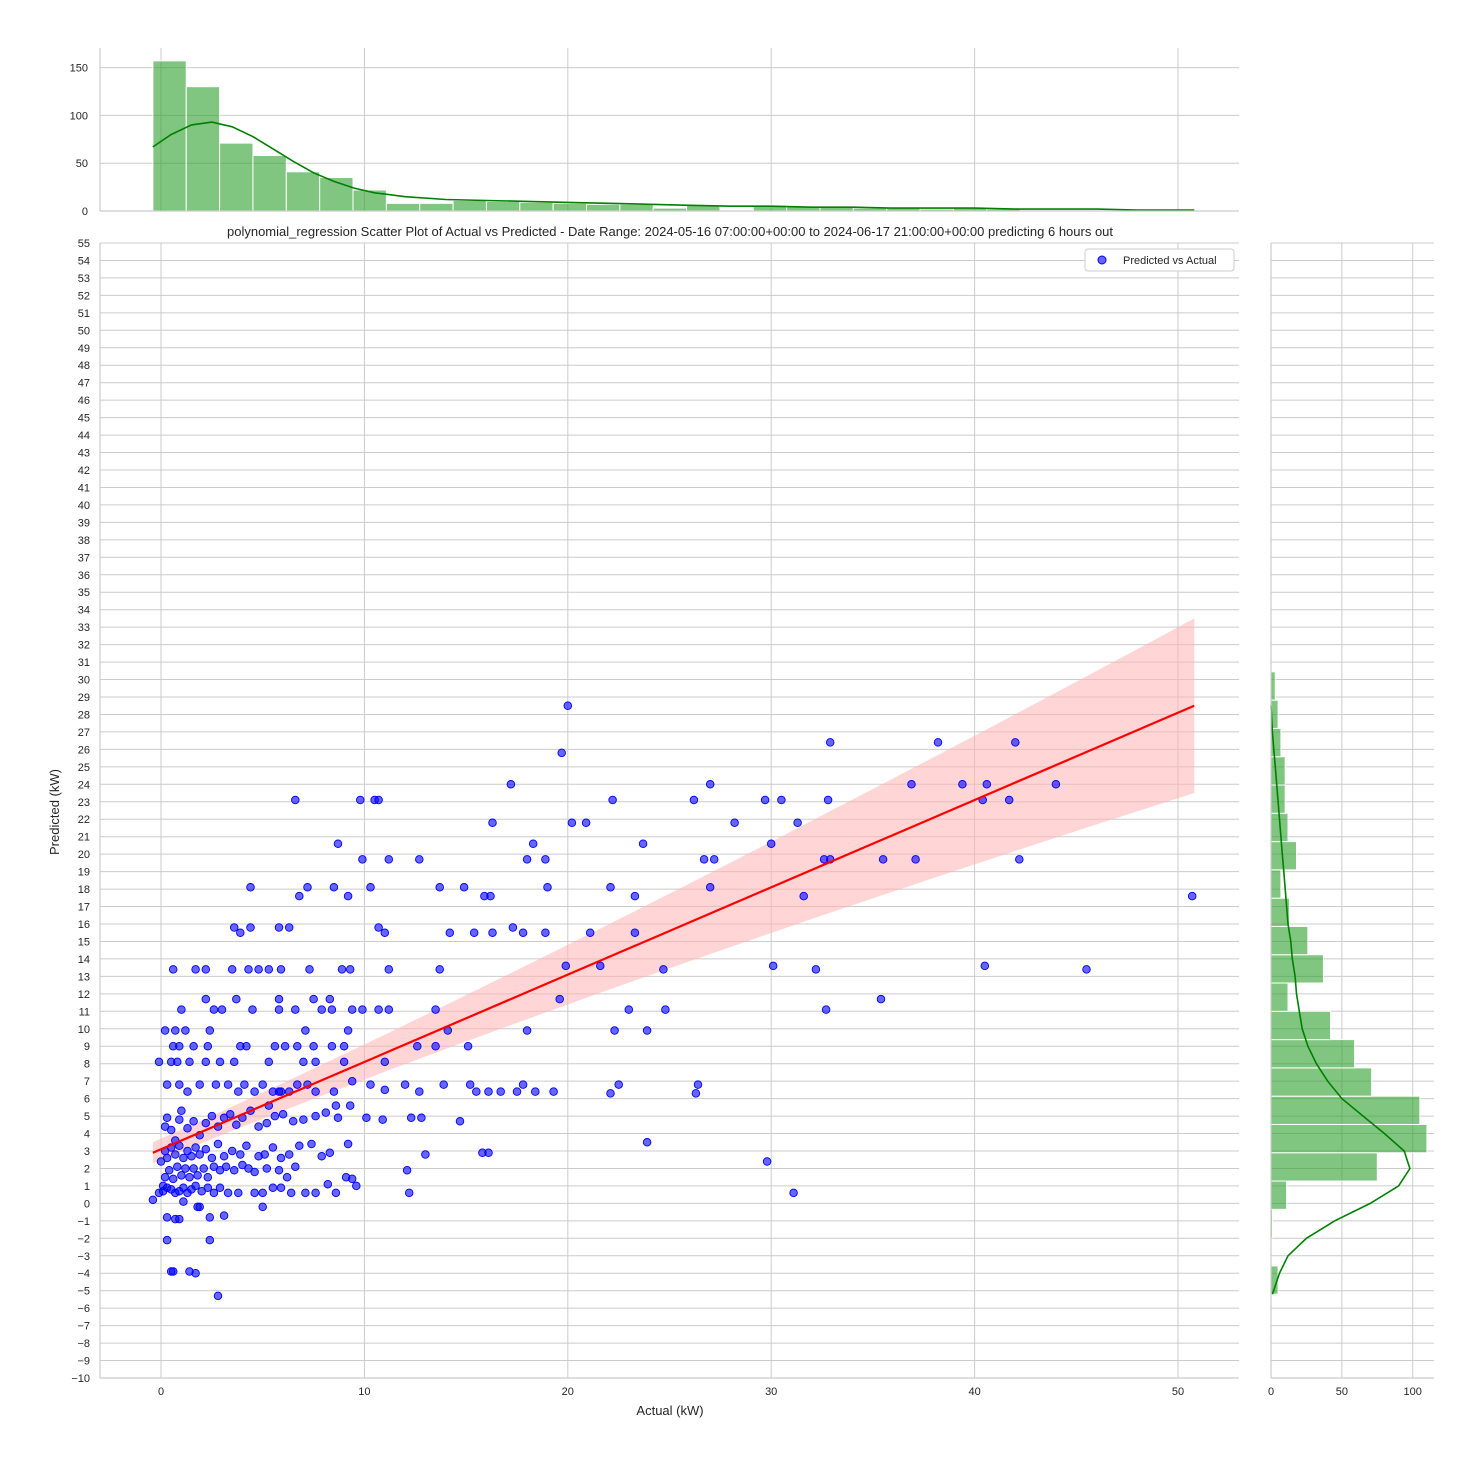 The width and height of the screenshot is (1484, 1467). Describe the element at coordinates (87, 1204) in the screenshot. I see `y-tick-label: 0` at that location.